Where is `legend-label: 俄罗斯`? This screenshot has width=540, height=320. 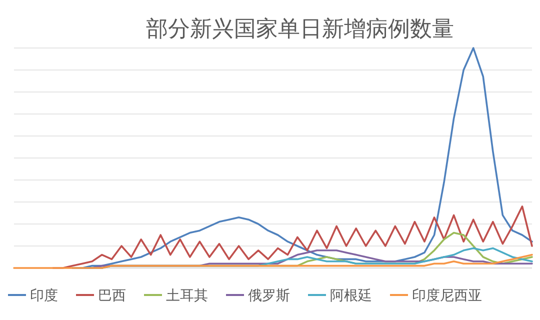 legend-label: 俄罗斯 is located at coordinates (269, 296).